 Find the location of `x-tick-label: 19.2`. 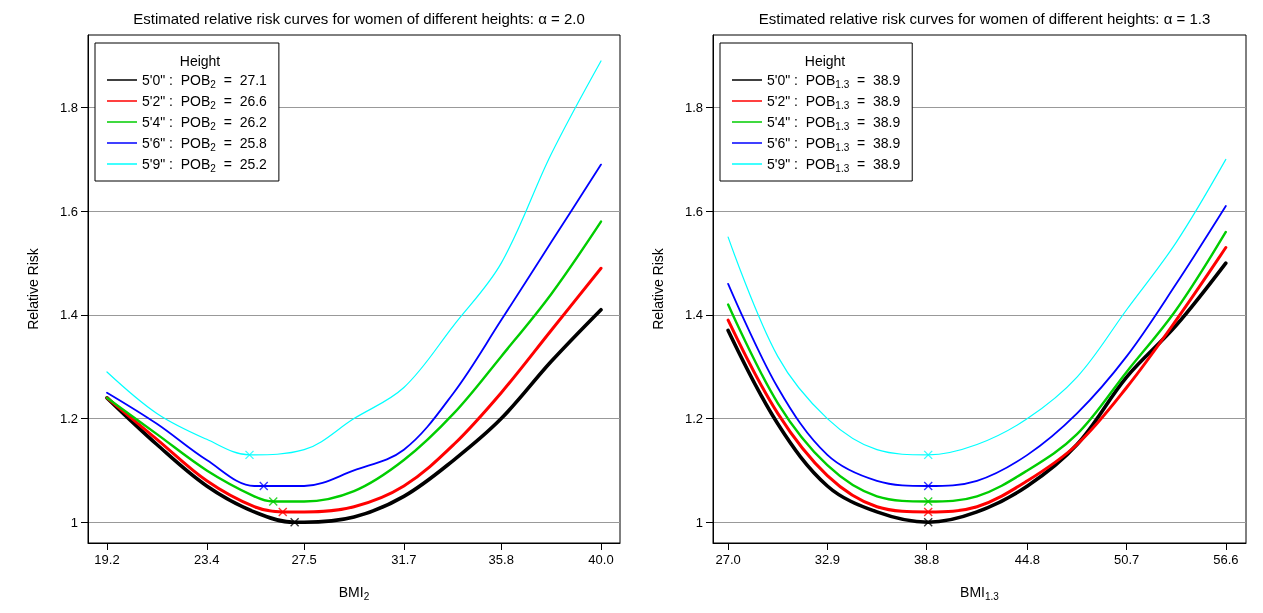

x-tick-label: 19.2 is located at coordinates (107, 559).